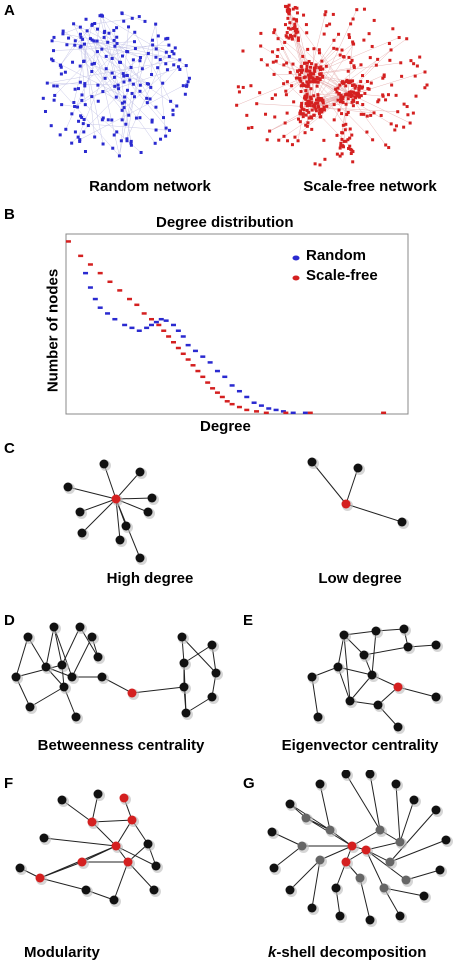 The width and height of the screenshot is (474, 970). Describe the element at coordinates (120, 540) in the screenshot. I see `high-degree-node` at that location.